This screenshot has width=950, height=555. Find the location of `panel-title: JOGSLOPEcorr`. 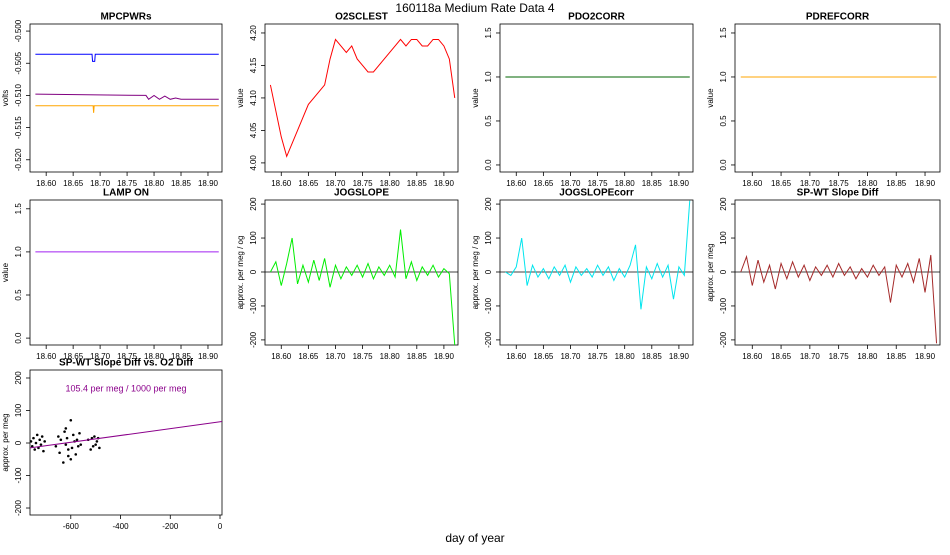

panel-title: JOGSLOPEcorr is located at coordinates (596, 193).